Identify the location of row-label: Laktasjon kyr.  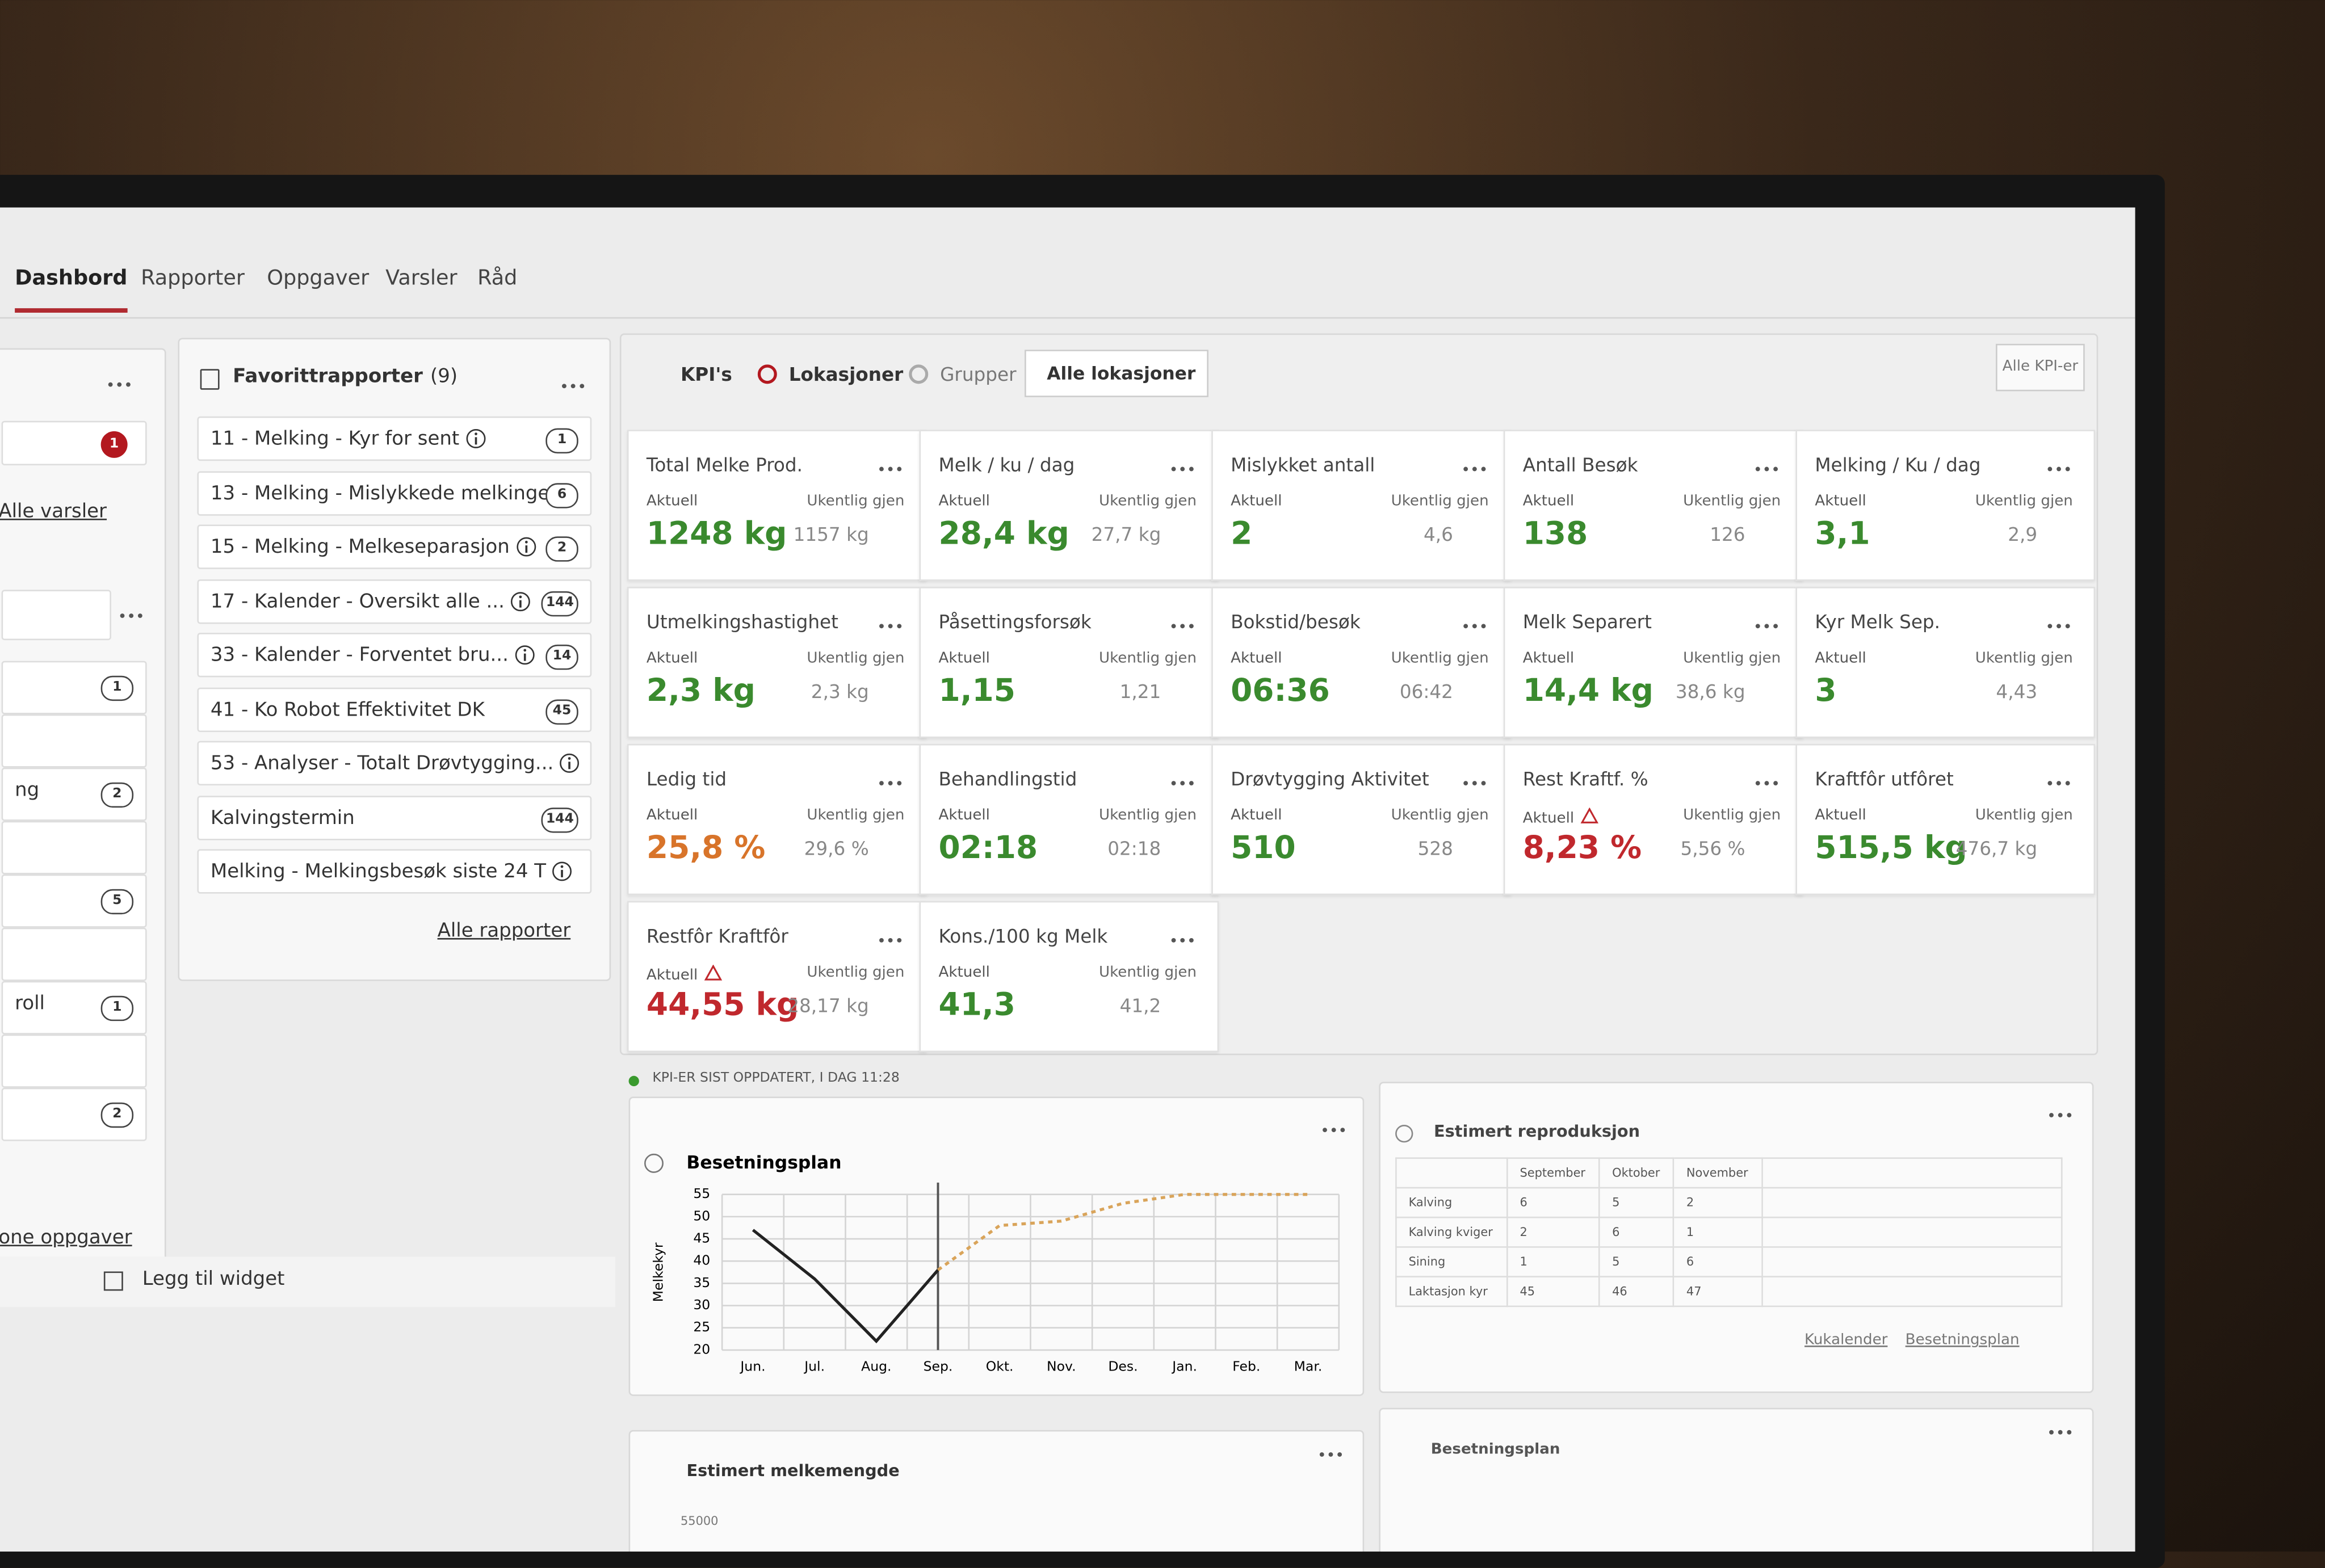
(1451, 1292).